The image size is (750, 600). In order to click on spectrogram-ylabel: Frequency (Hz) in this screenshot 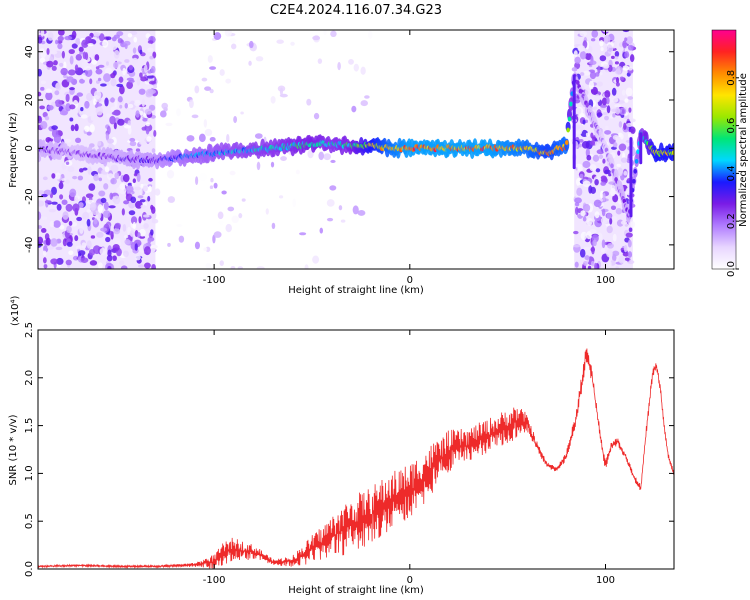, I will do `click(13, 150)`.